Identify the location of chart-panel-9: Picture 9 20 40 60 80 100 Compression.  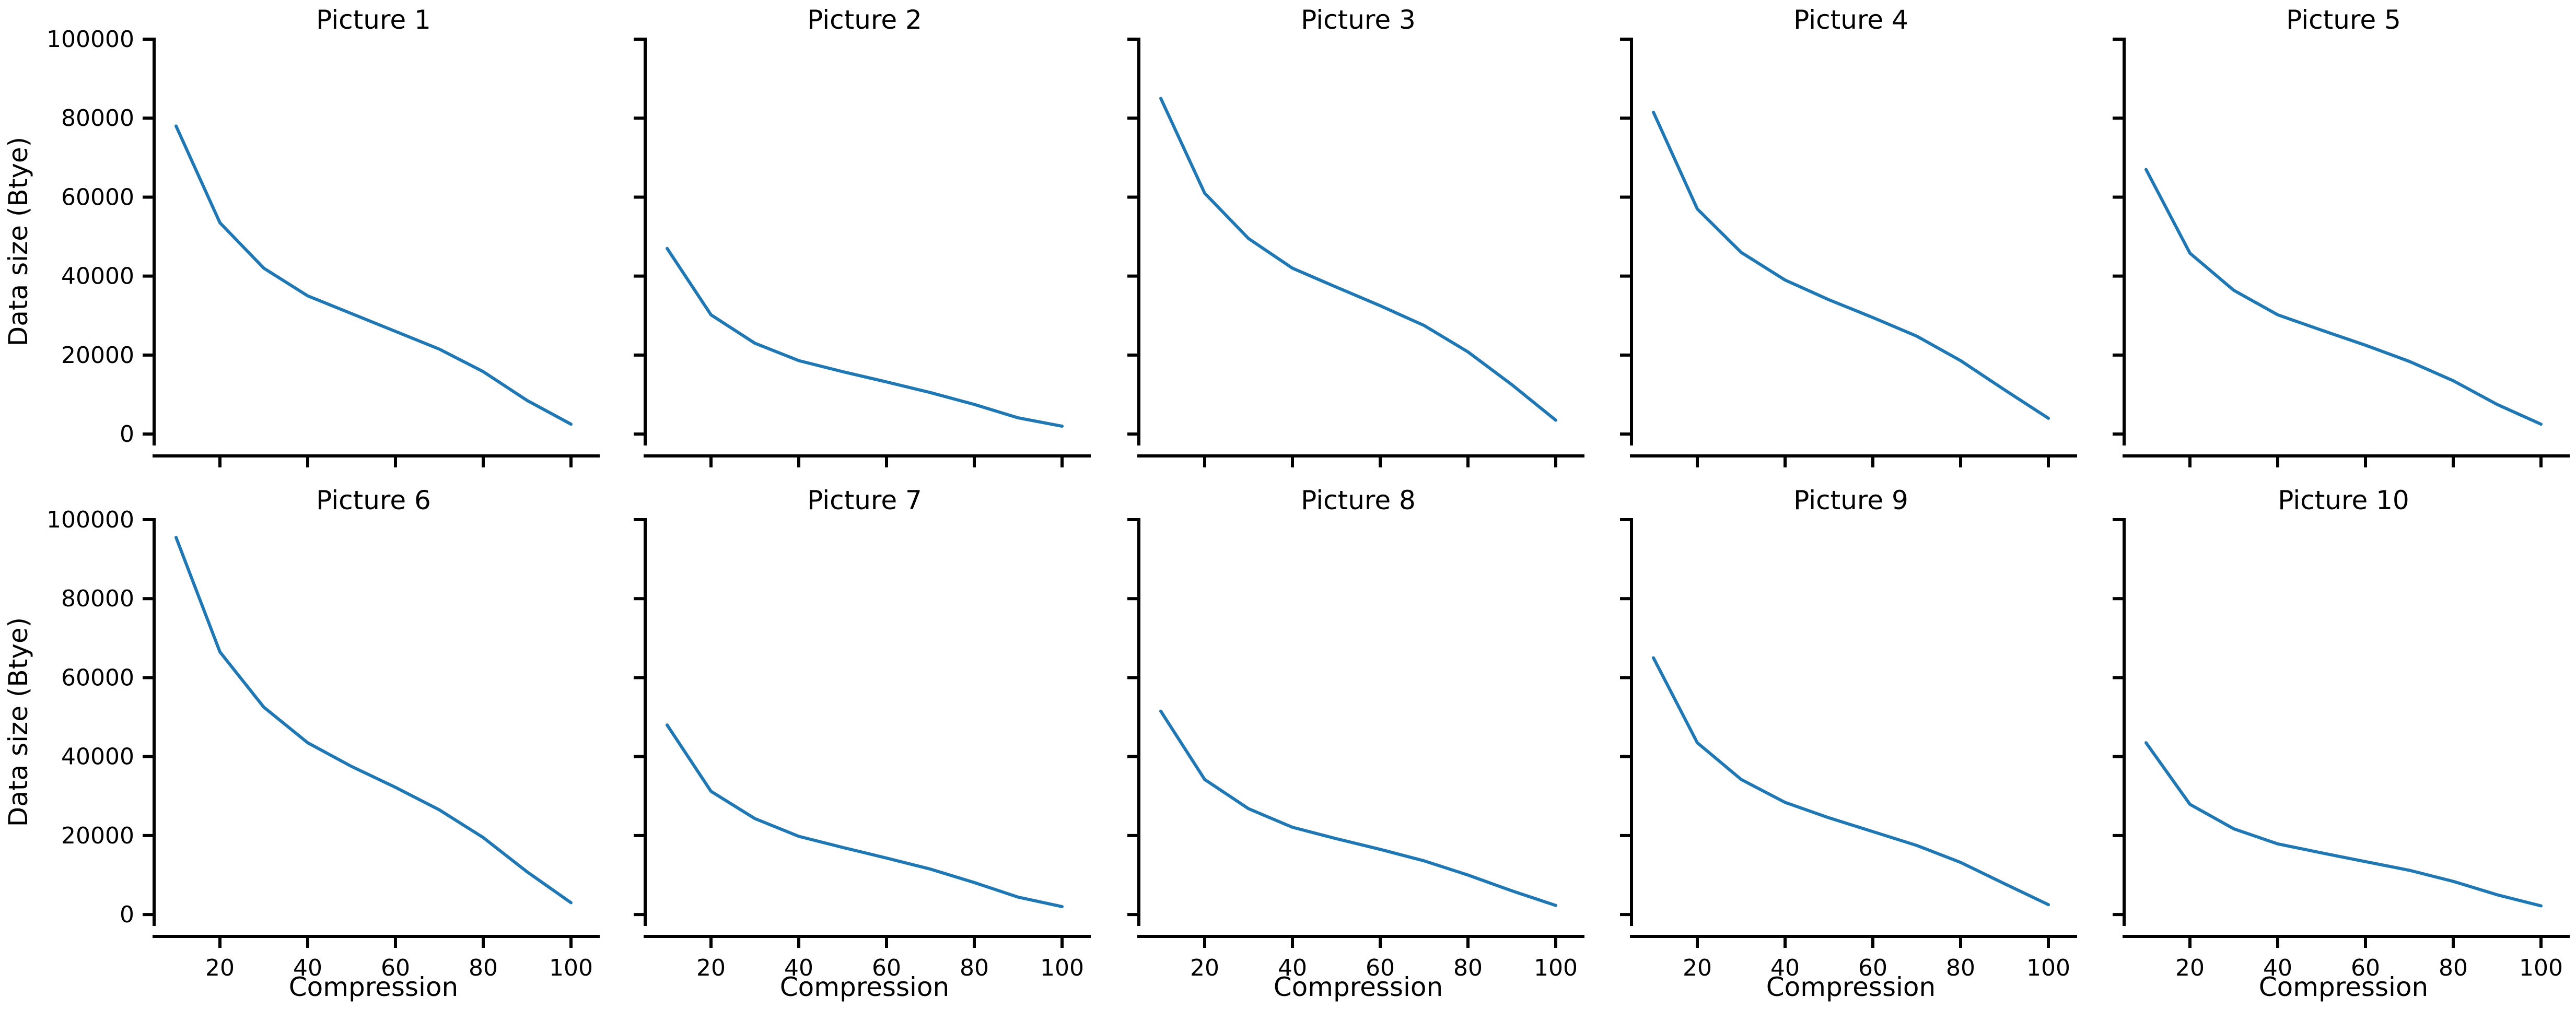
(1848, 743).